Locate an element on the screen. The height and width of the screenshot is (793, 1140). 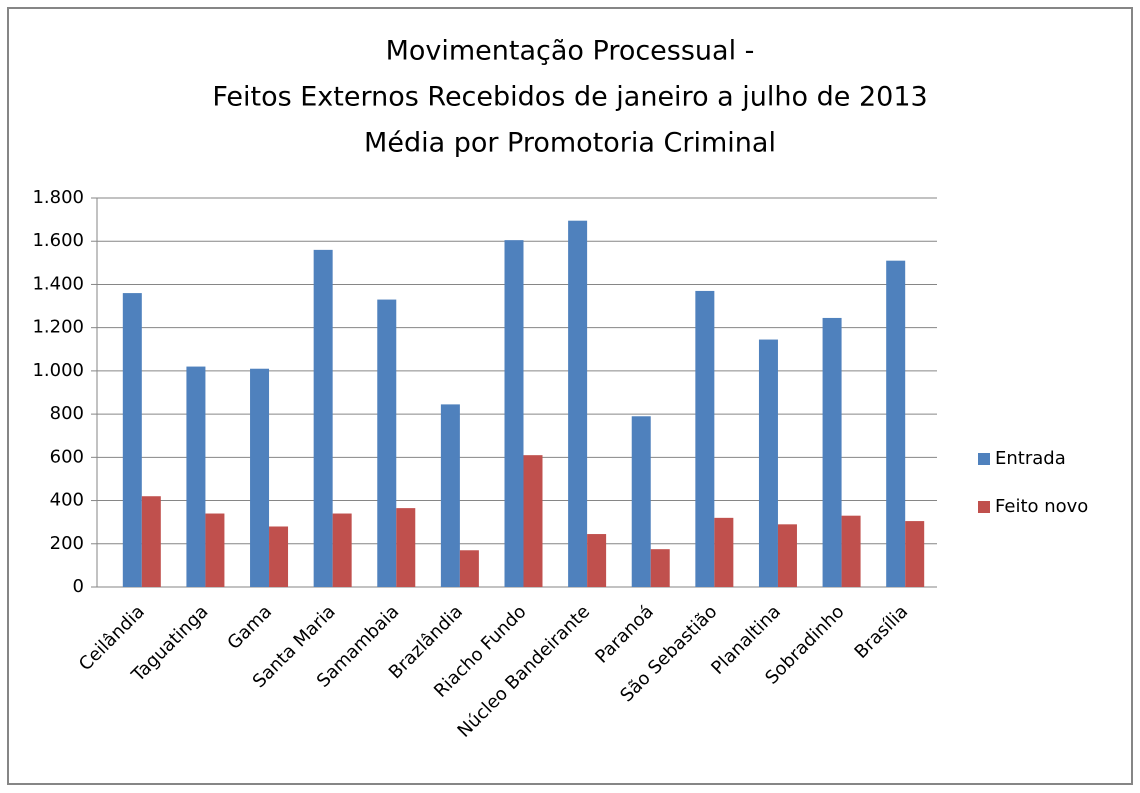
y-tick-label: 0 is located at coordinates (78, 586).